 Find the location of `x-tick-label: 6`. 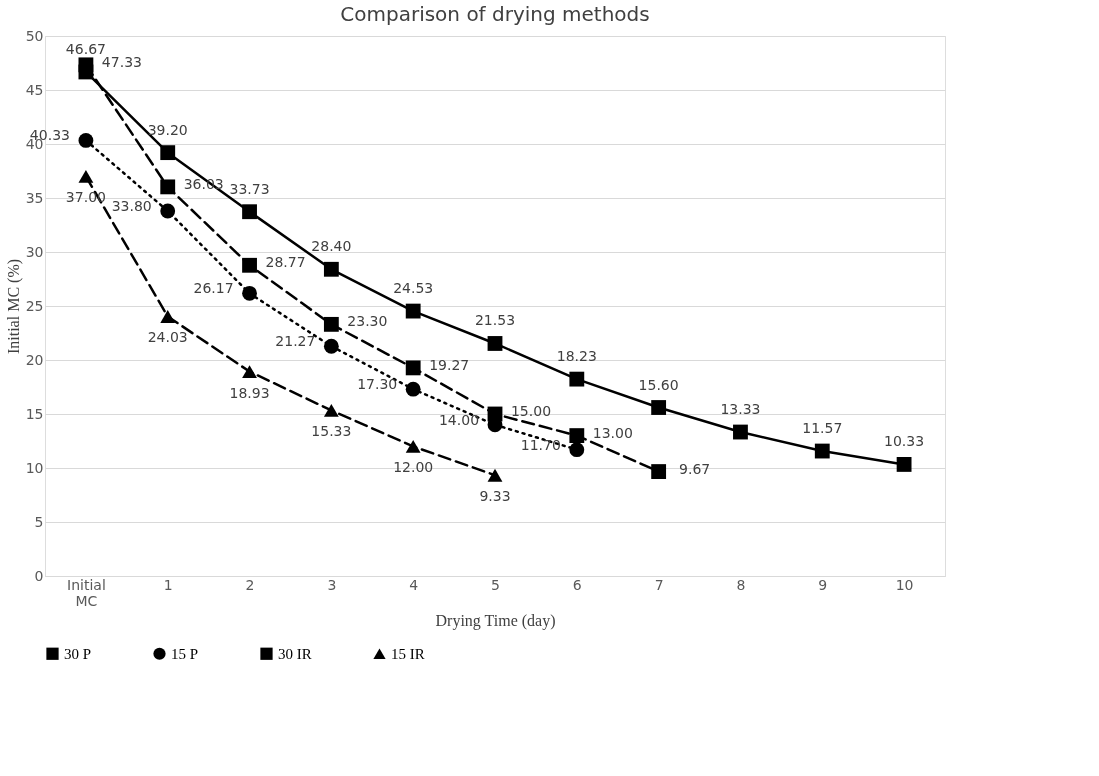

x-tick-label: 6 is located at coordinates (577, 584).